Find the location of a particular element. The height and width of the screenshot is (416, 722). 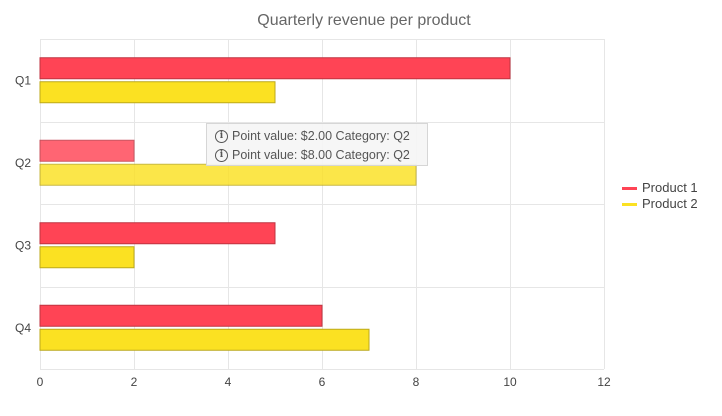

bar-product-2-q2 is located at coordinates (228, 174).